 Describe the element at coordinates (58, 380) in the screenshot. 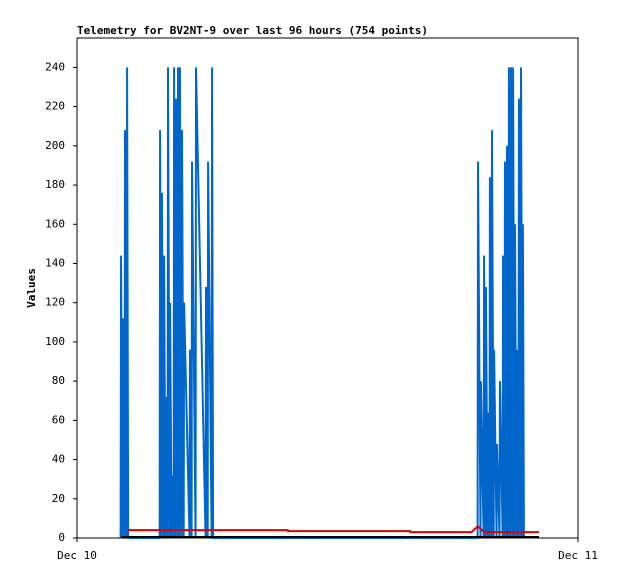

I see `y-tick-label: 80` at that location.